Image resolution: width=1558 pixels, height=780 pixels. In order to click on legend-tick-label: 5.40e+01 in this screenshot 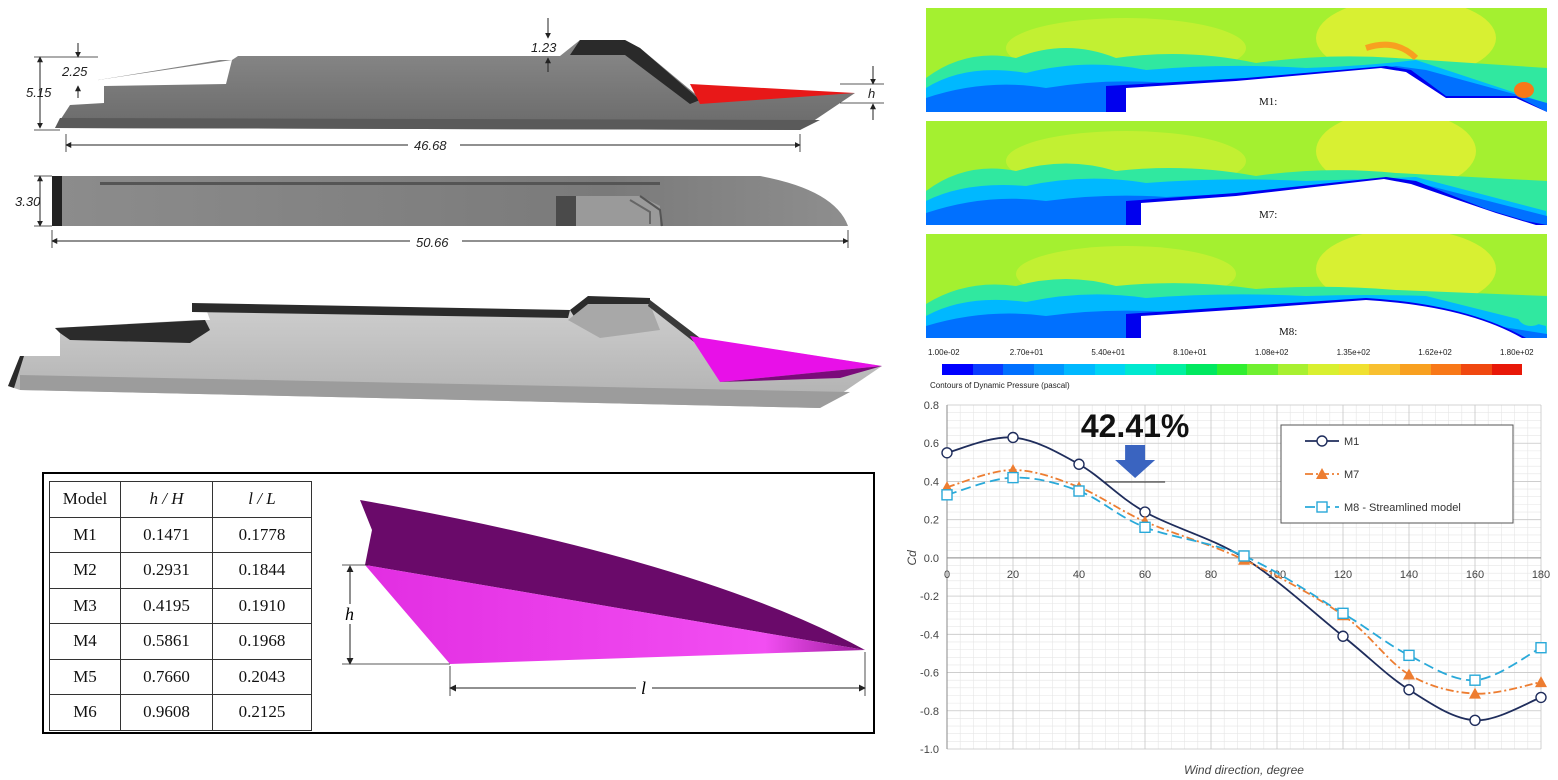, I will do `click(1108, 352)`.